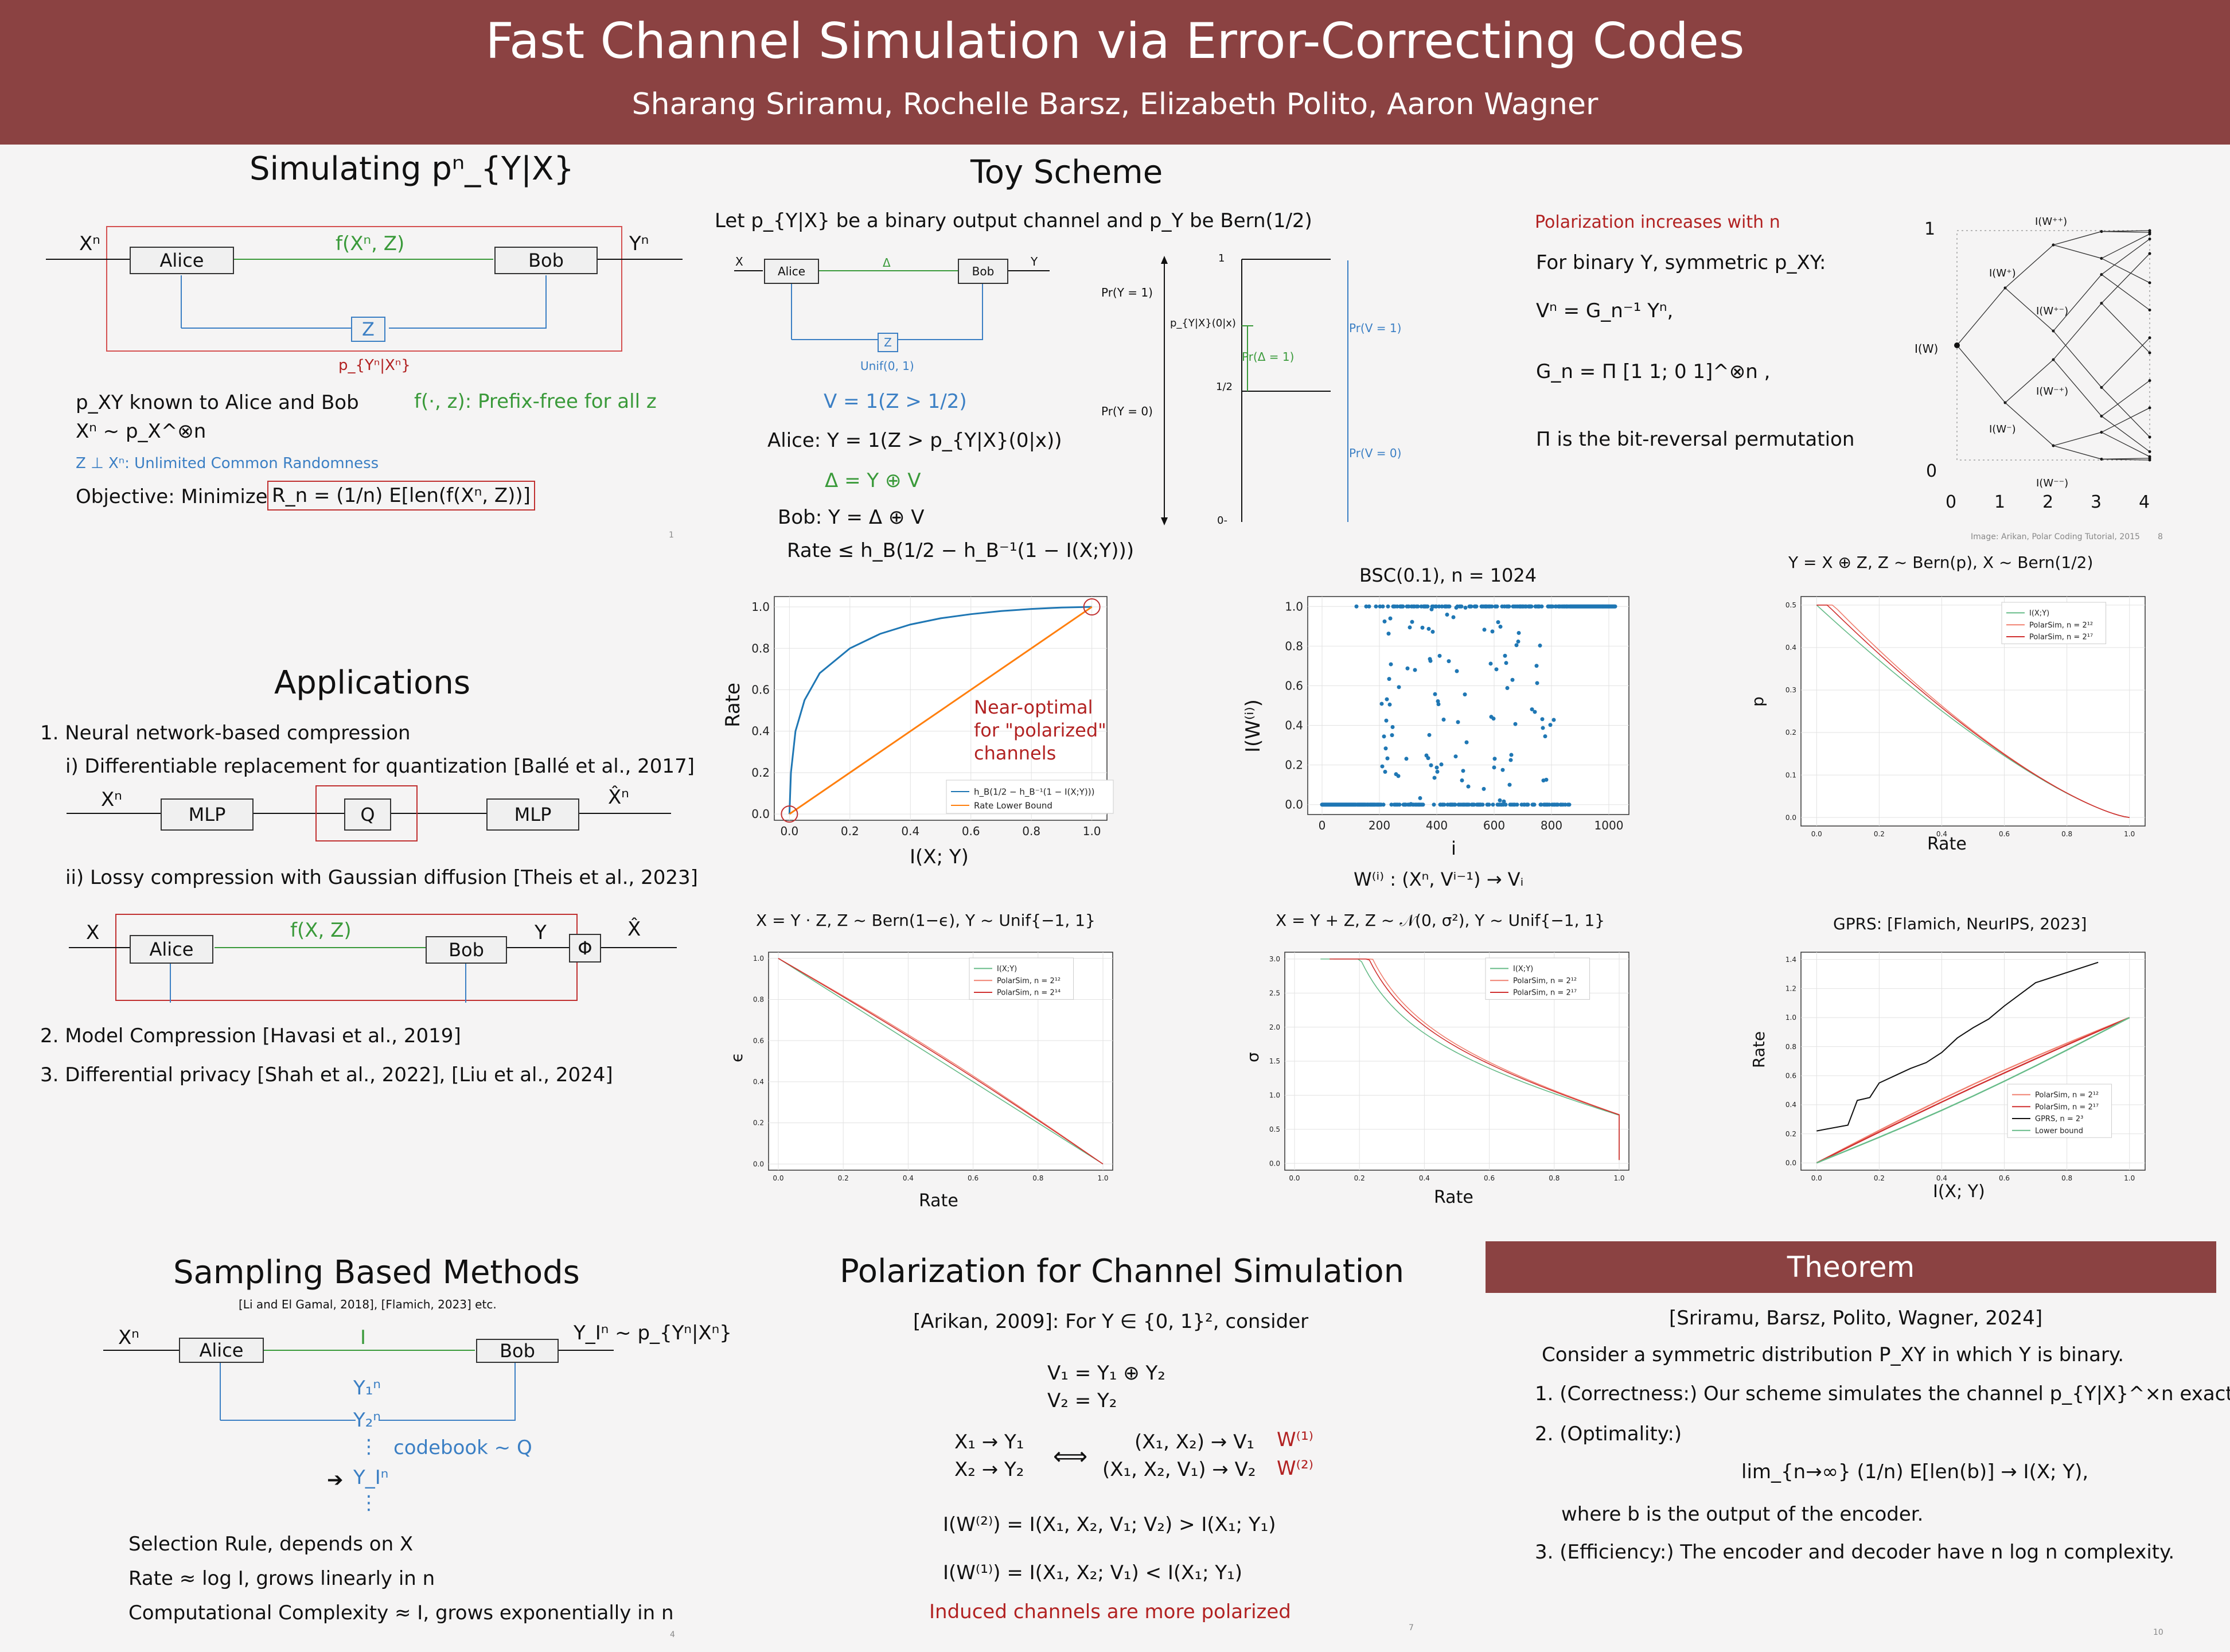 This screenshot has width=2230, height=1652. I want to click on sim-line-1: p_XY known to Alice and Bob, so click(217, 402).